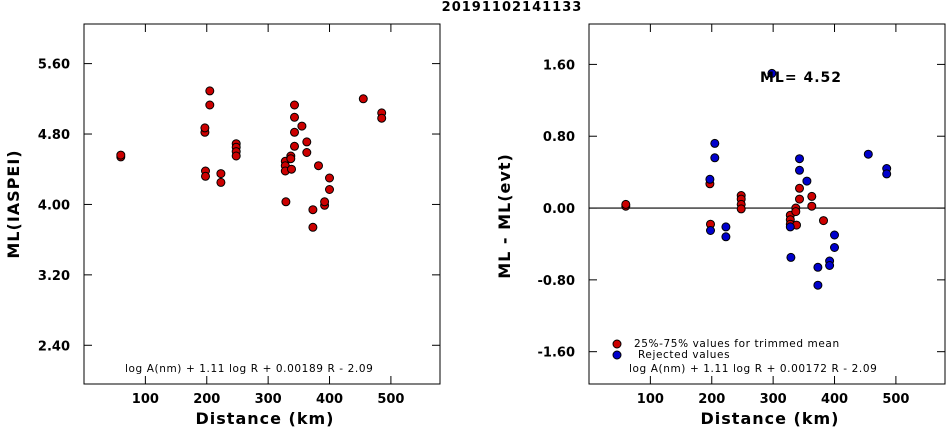  What do you see at coordinates (54, 65) in the screenshot?
I see `y-tick-label: 5.60` at bounding box center [54, 65].